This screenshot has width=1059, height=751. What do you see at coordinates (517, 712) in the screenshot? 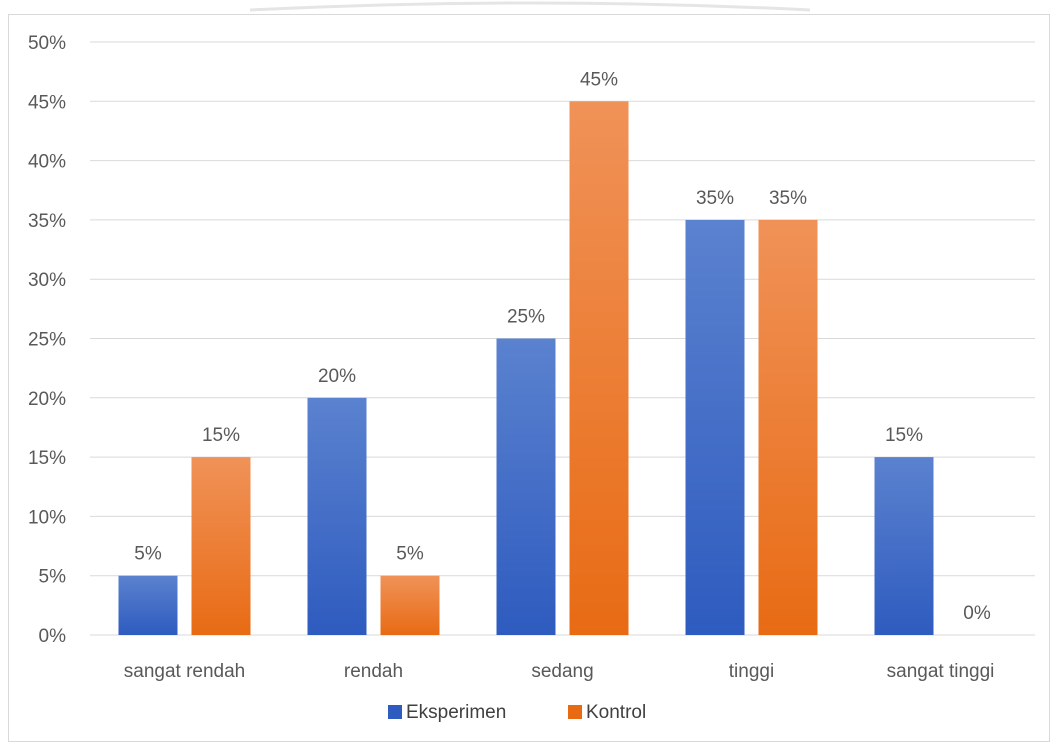
I see `legend: Eksperimen Kontrol` at bounding box center [517, 712].